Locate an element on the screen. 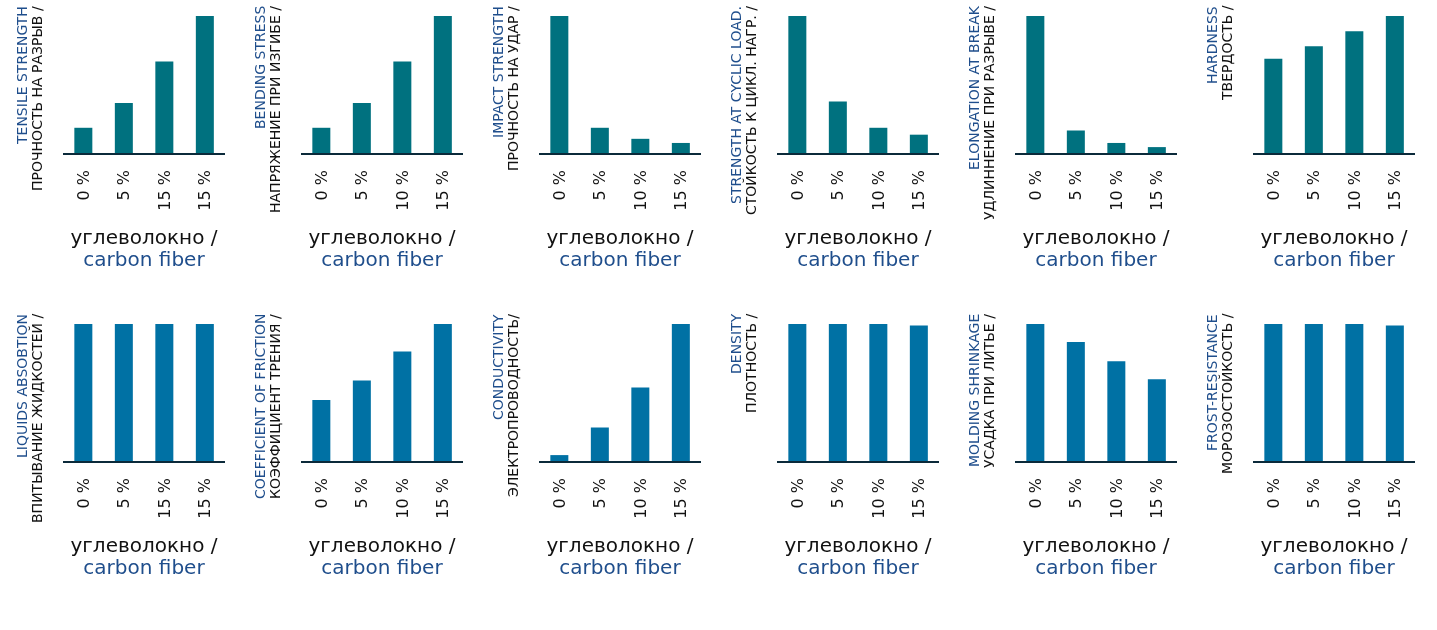 The width and height of the screenshot is (1437, 630). y-axis-title: ПРОЧНОСТЬ НА РАЗРЫВ / TENSILE STRENGTH is located at coordinates (30, 99).